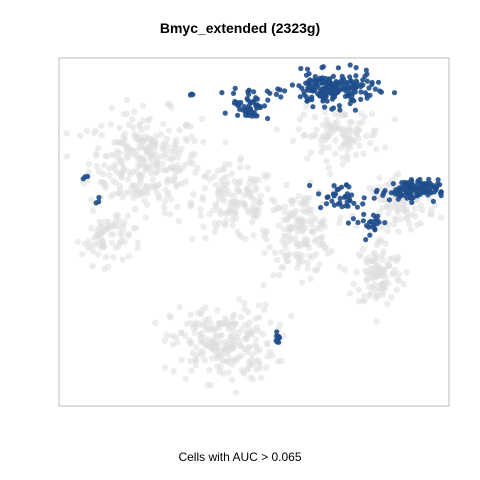  What do you see at coordinates (240, 28) in the screenshot?
I see `chart-title: Bmyc_extended (2323g)` at bounding box center [240, 28].